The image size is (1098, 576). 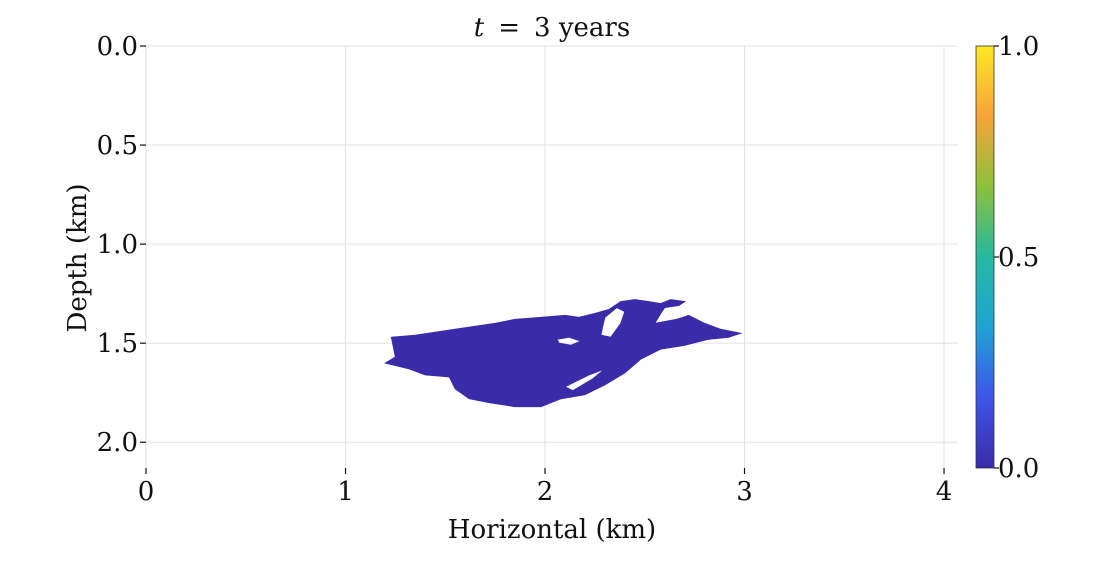 I want to click on x-tick-label: 0, so click(x=146, y=492).